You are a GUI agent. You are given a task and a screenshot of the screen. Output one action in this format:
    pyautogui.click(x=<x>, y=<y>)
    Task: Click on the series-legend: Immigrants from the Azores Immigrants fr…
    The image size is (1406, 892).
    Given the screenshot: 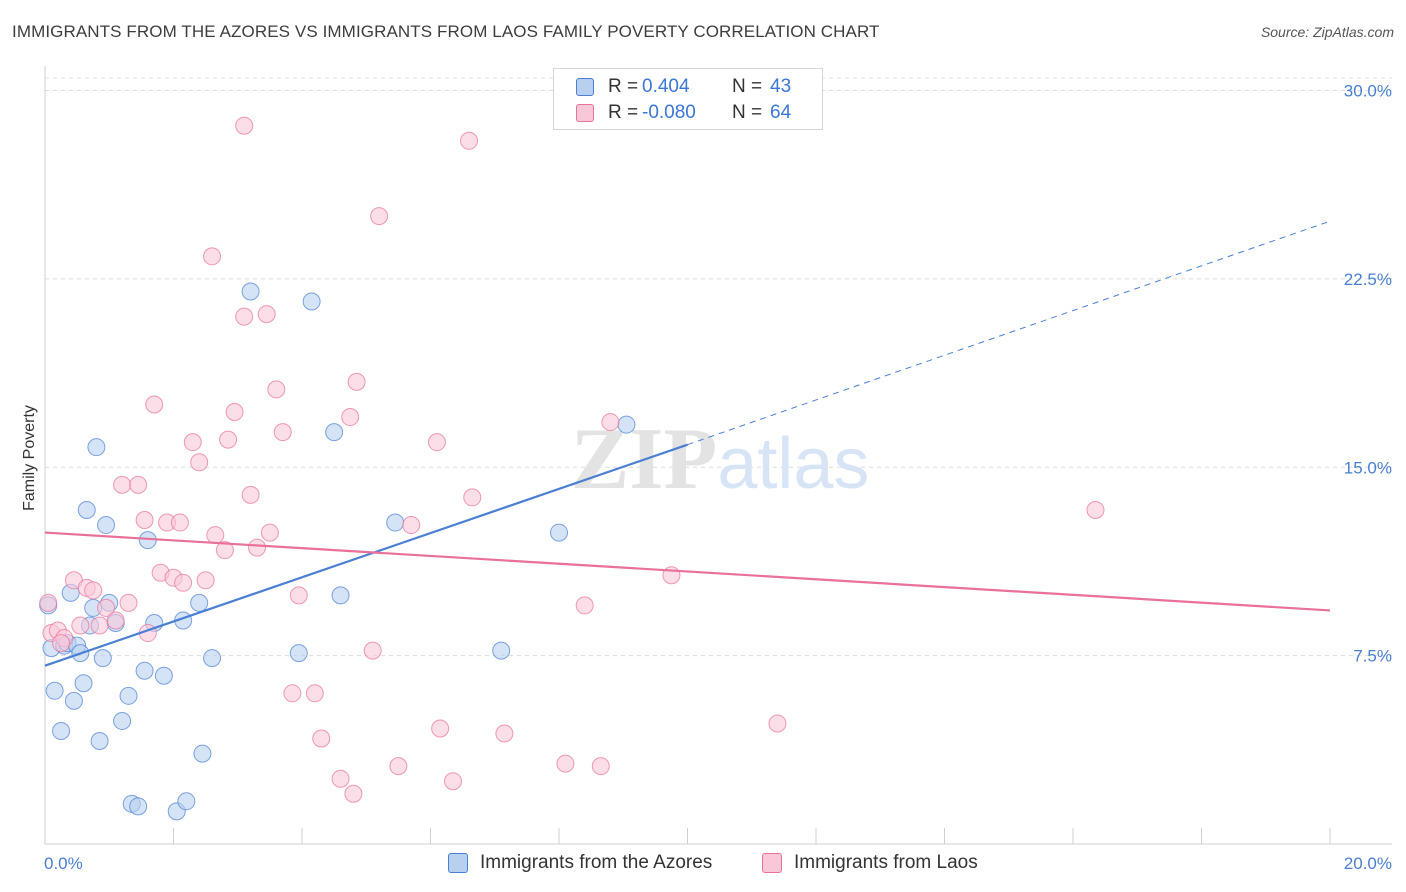 What is the action you would take?
    pyautogui.click(x=703, y=865)
    